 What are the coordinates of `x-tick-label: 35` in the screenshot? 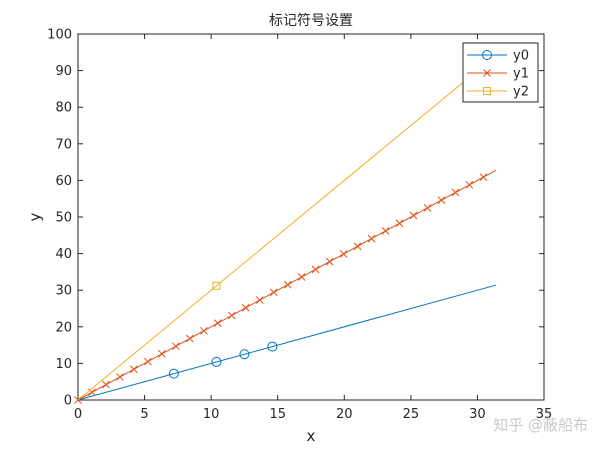 It's located at (544, 414).